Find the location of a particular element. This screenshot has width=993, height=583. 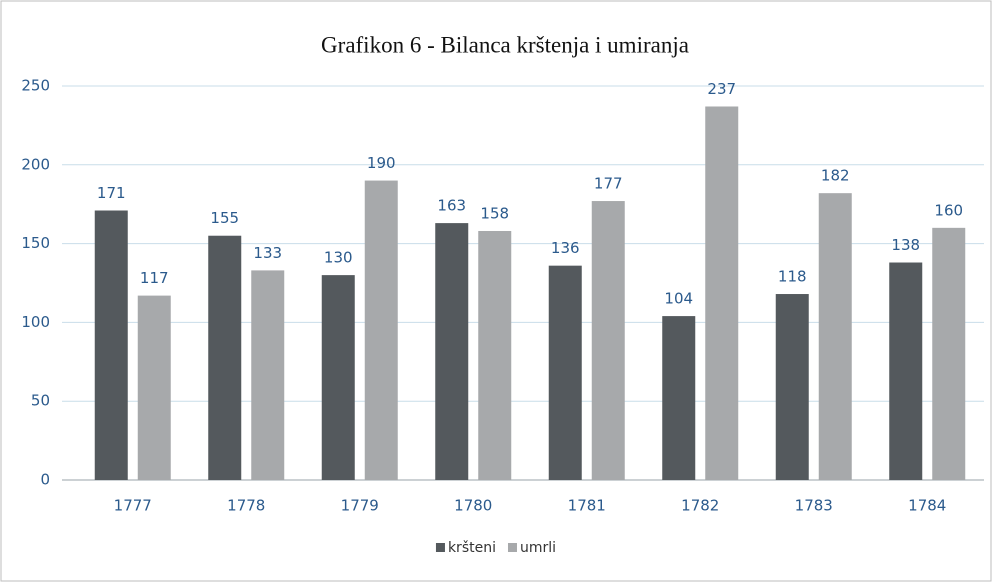

x-tick-label: 1779 is located at coordinates (360, 506).